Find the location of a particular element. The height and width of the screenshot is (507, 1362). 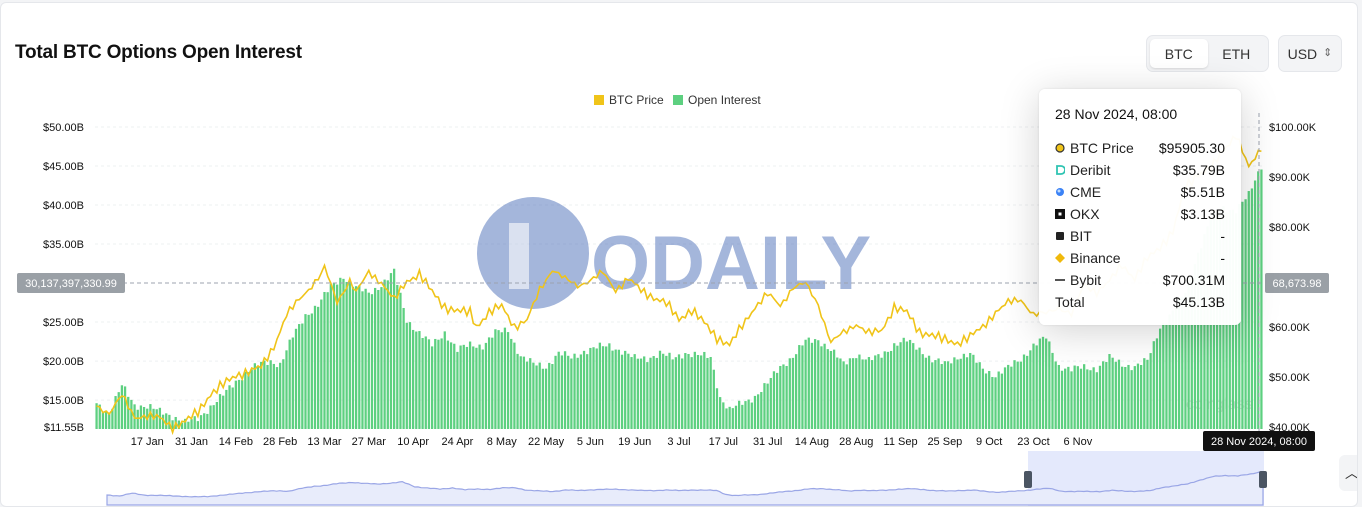

scroll-up-button: ︿ is located at coordinates (1348, 473).